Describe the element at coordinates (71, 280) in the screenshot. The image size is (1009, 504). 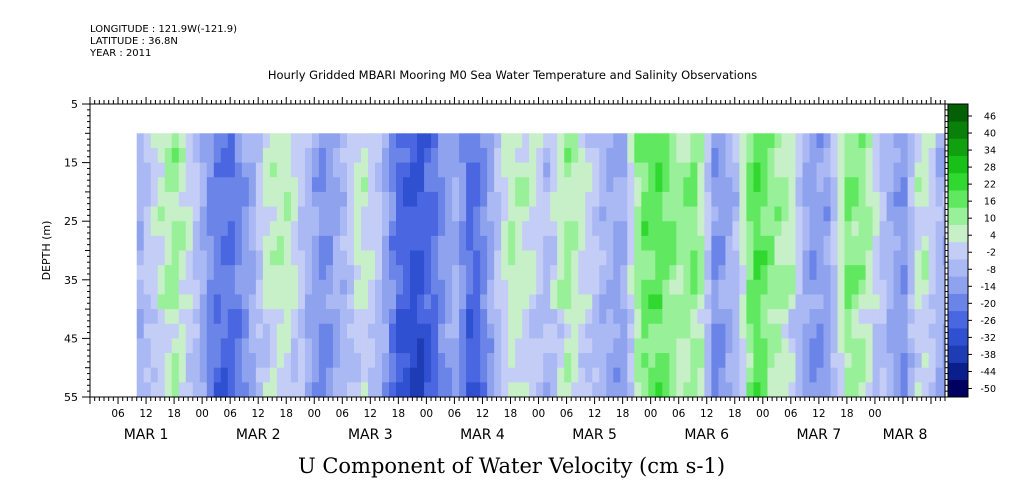
I see `y-tick-label: 35` at that location.